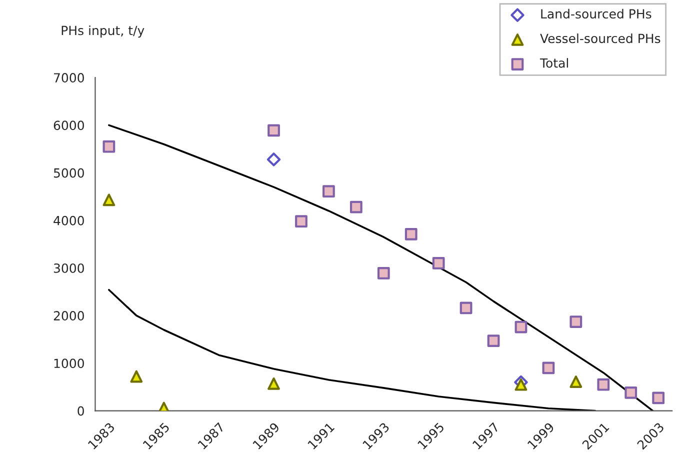 This screenshot has width=695, height=476. What do you see at coordinates (69, 173) in the screenshot?
I see `y-tick-label: 5000` at bounding box center [69, 173].